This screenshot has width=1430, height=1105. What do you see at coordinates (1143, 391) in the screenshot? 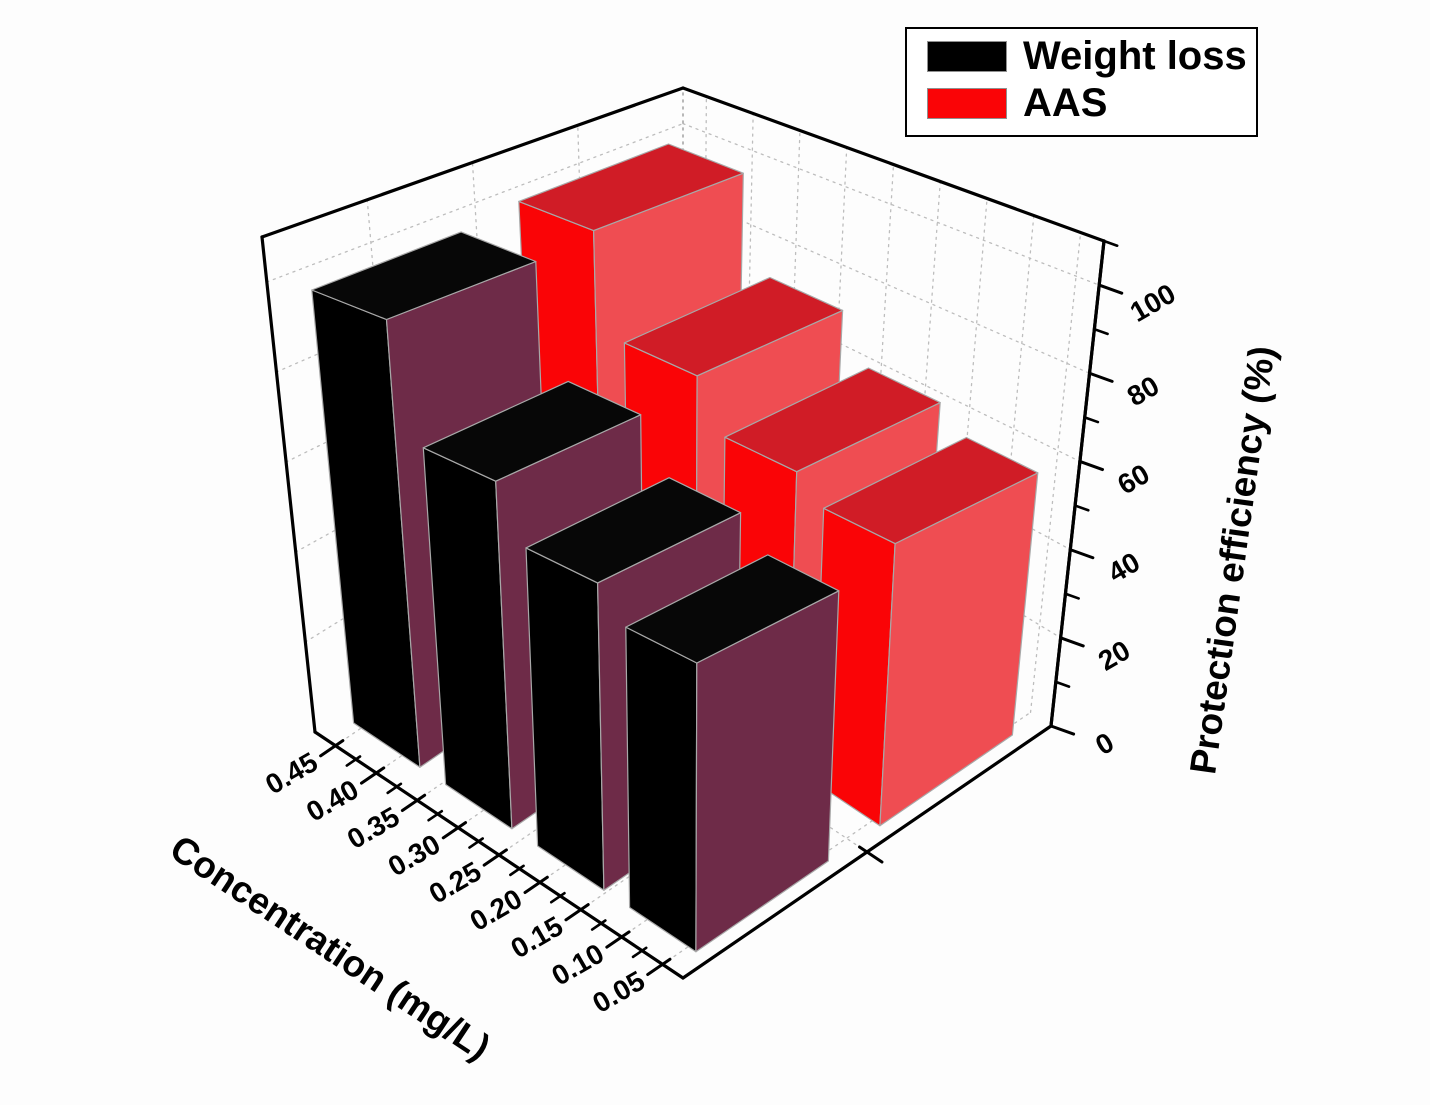
I see `z-tick-label: 80` at bounding box center [1143, 391].